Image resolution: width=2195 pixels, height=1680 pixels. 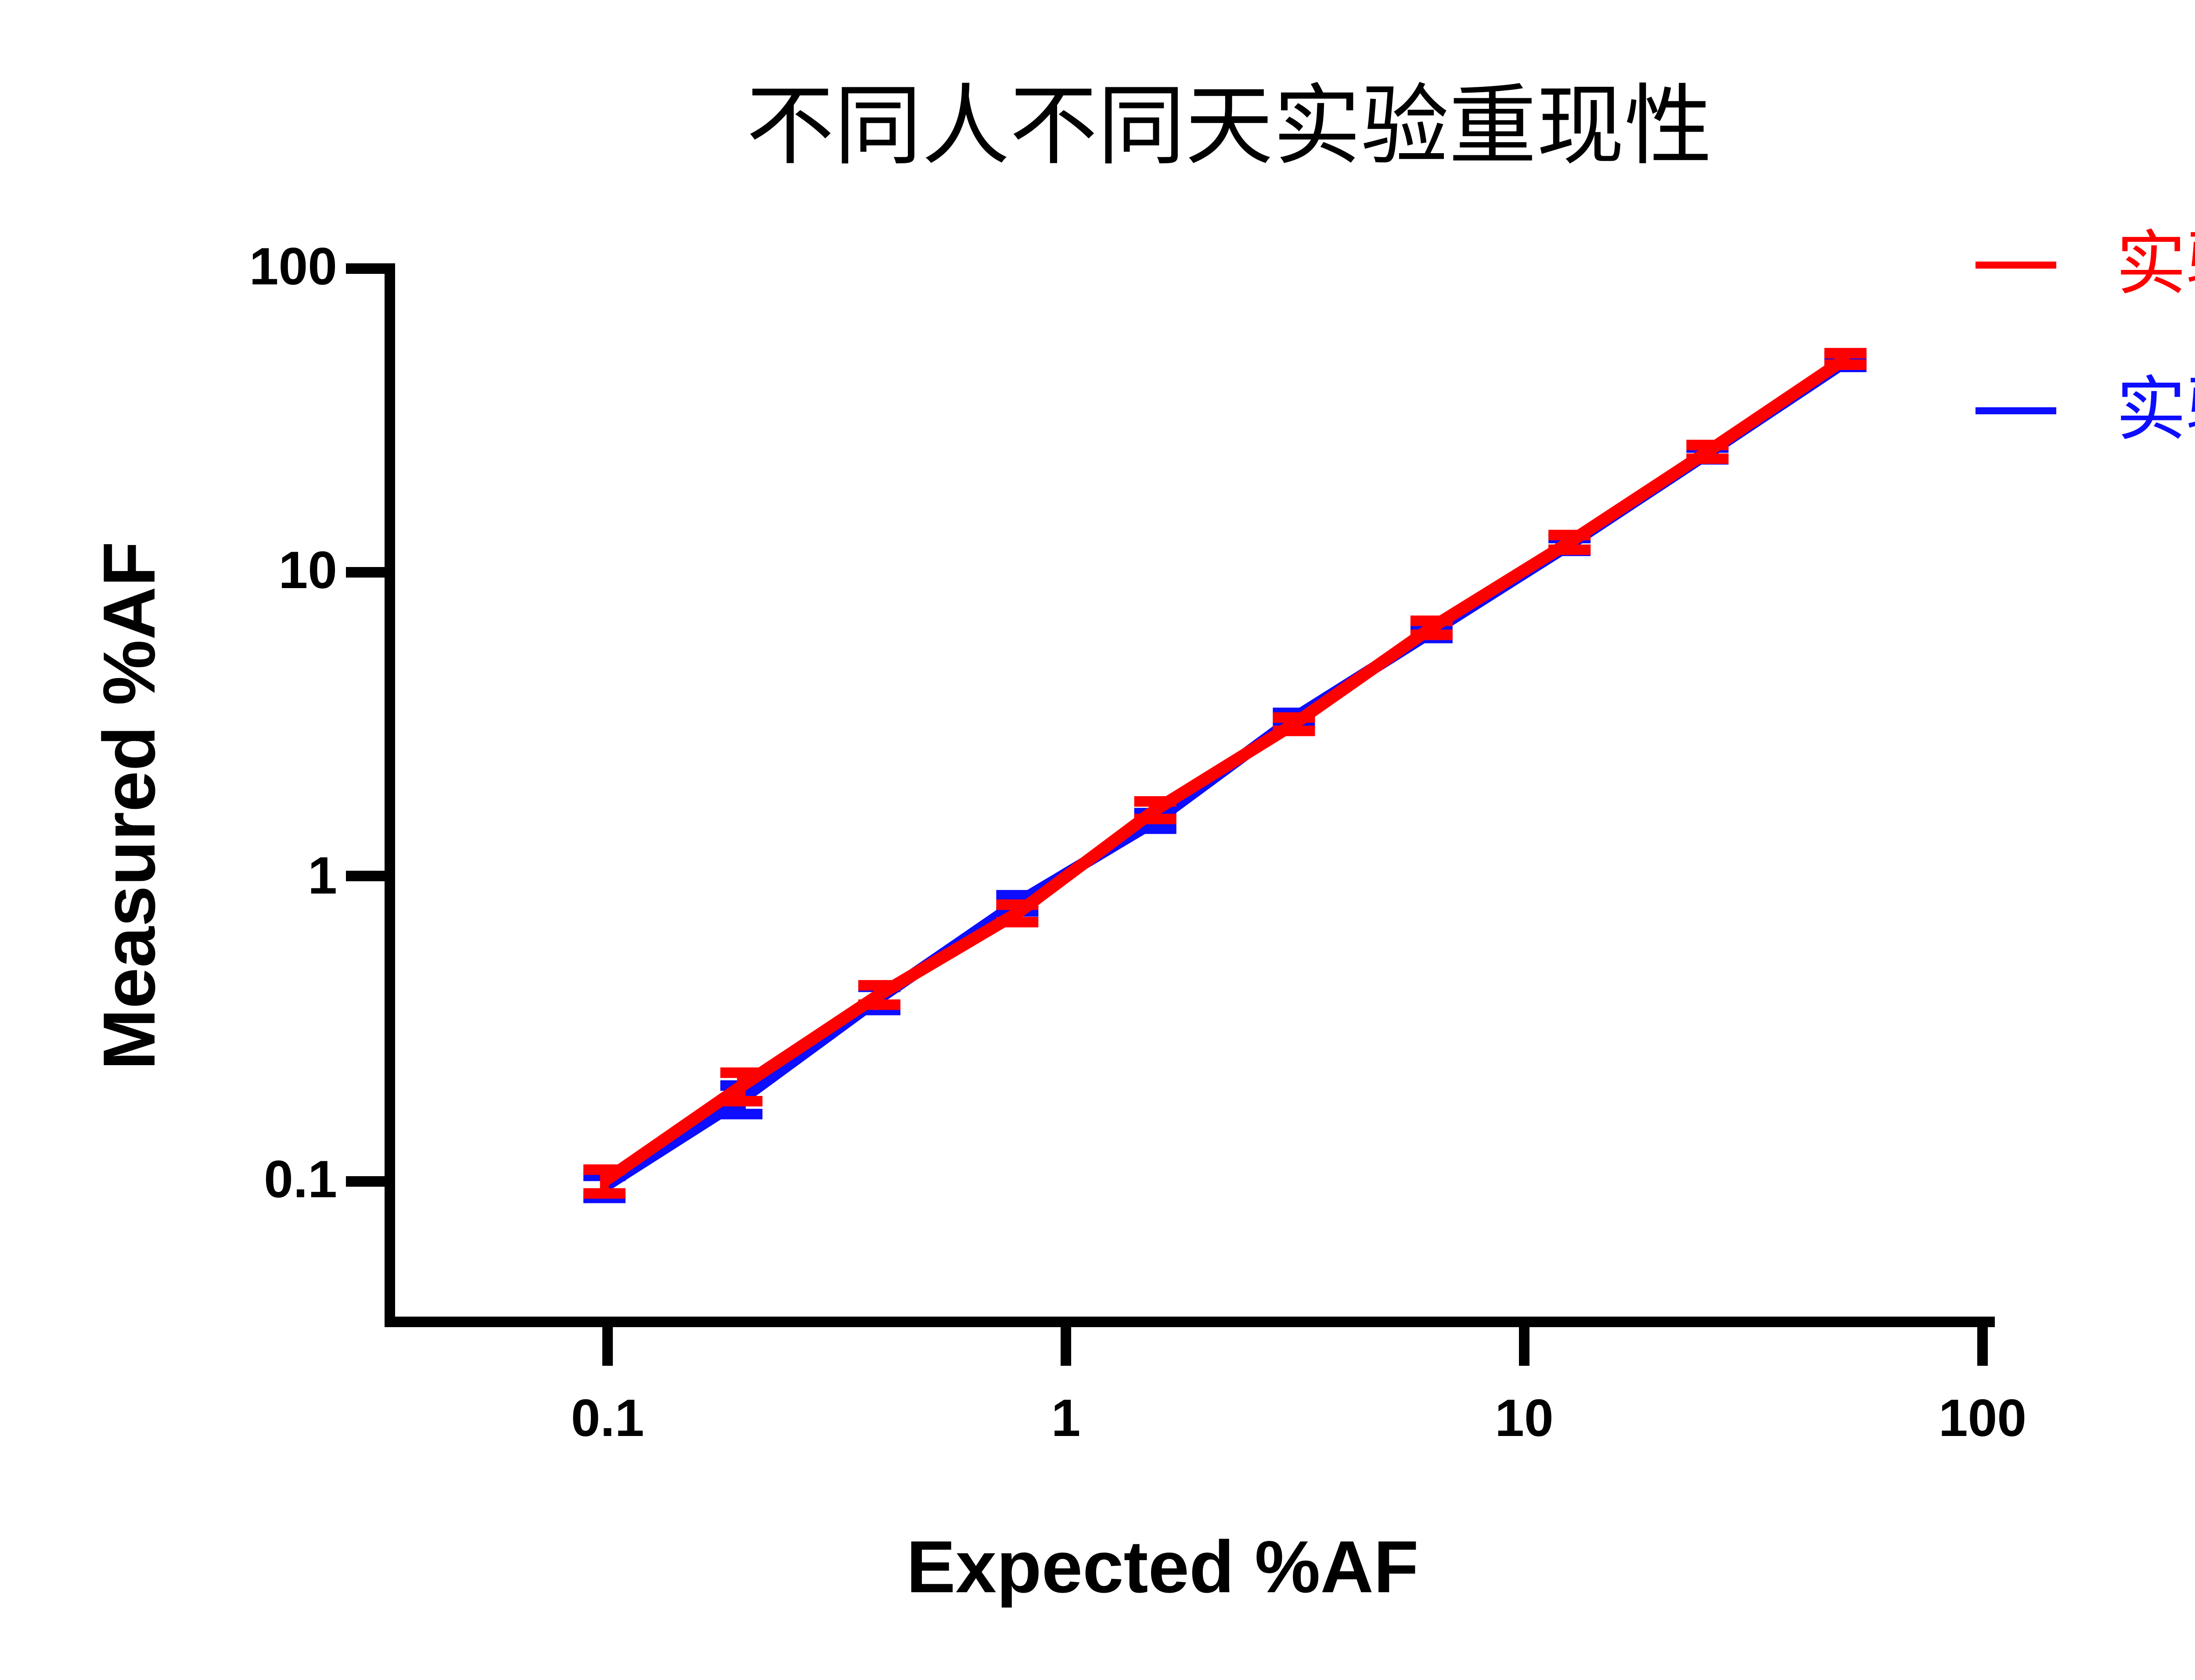 What do you see at coordinates (1162, 1567) in the screenshot?
I see `x-axis-title: Expected %AF` at bounding box center [1162, 1567].